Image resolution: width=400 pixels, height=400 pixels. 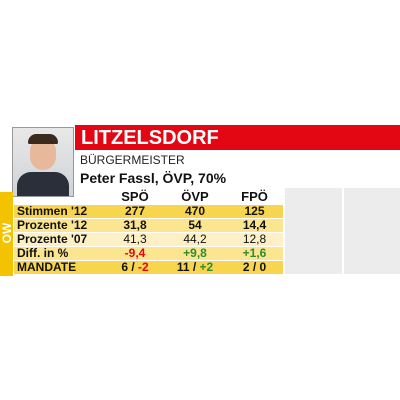 What do you see at coordinates (43, 184) in the screenshot?
I see `suit` at bounding box center [43, 184].